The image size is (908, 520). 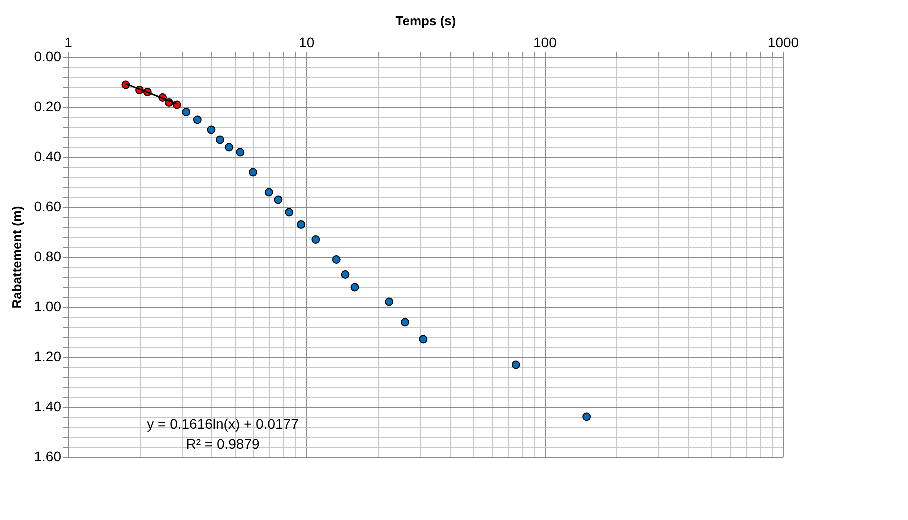 What do you see at coordinates (48, 106) in the screenshot?
I see `y-tick-label: 0.20` at bounding box center [48, 106].